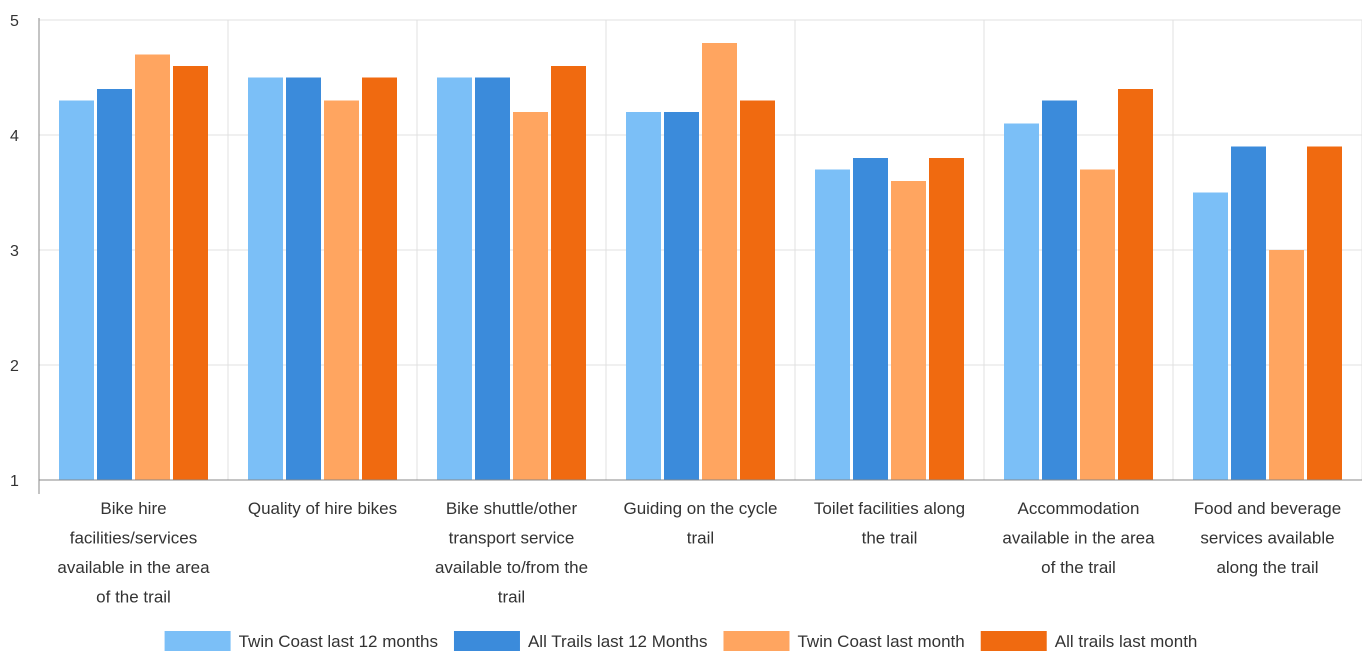 The height and width of the screenshot is (658, 1362). I want to click on y-tick-labels: 1 2 3 4 5, so click(14, 251).